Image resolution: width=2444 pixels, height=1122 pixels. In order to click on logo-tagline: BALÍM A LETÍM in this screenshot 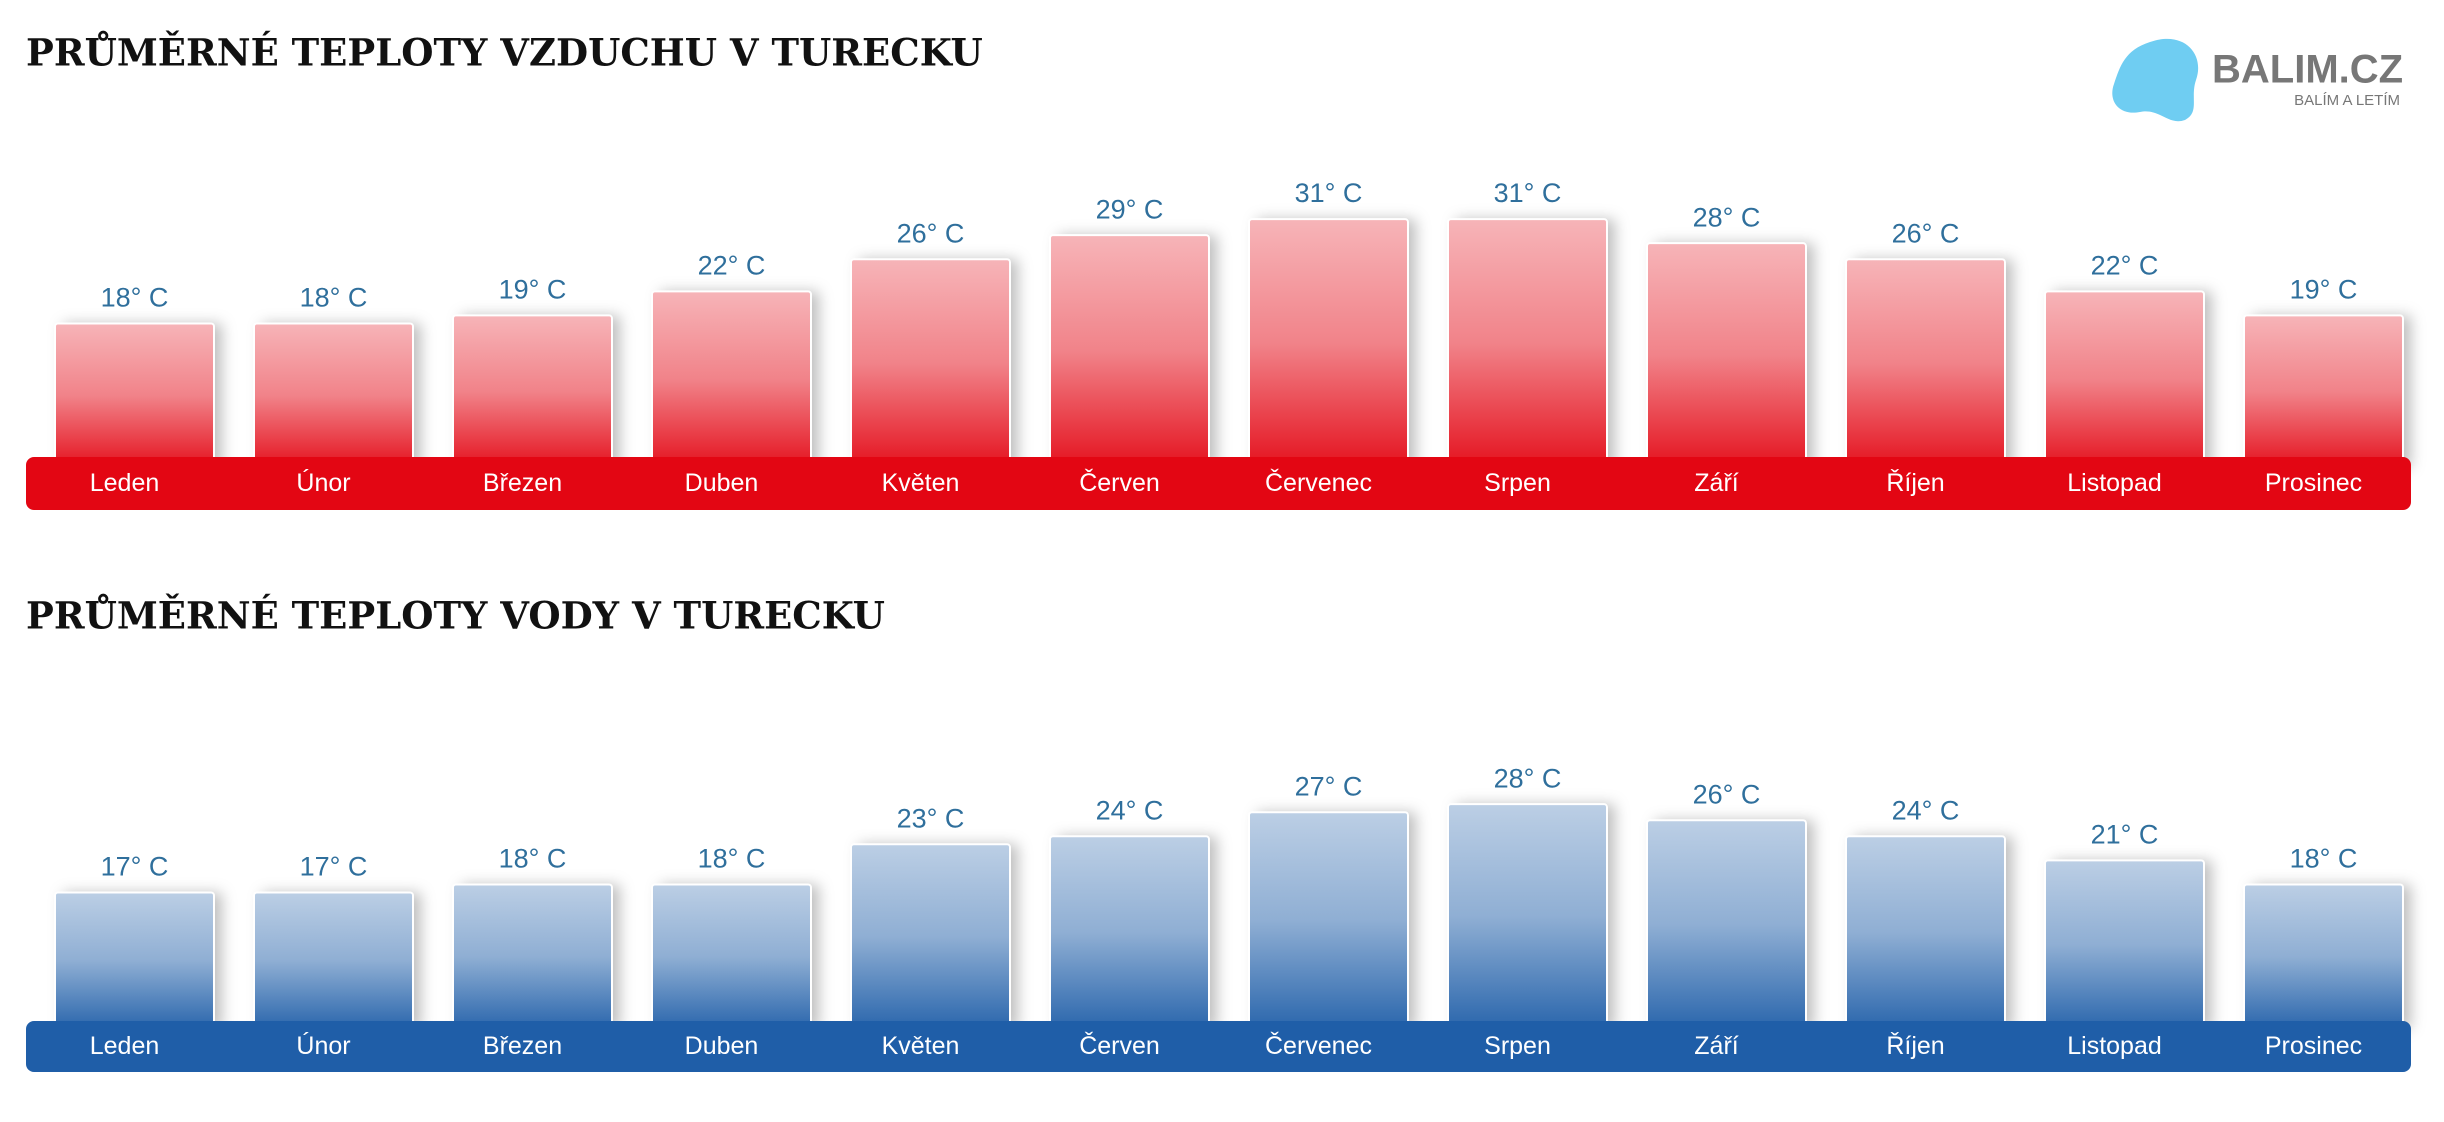, I will do `click(2347, 100)`.